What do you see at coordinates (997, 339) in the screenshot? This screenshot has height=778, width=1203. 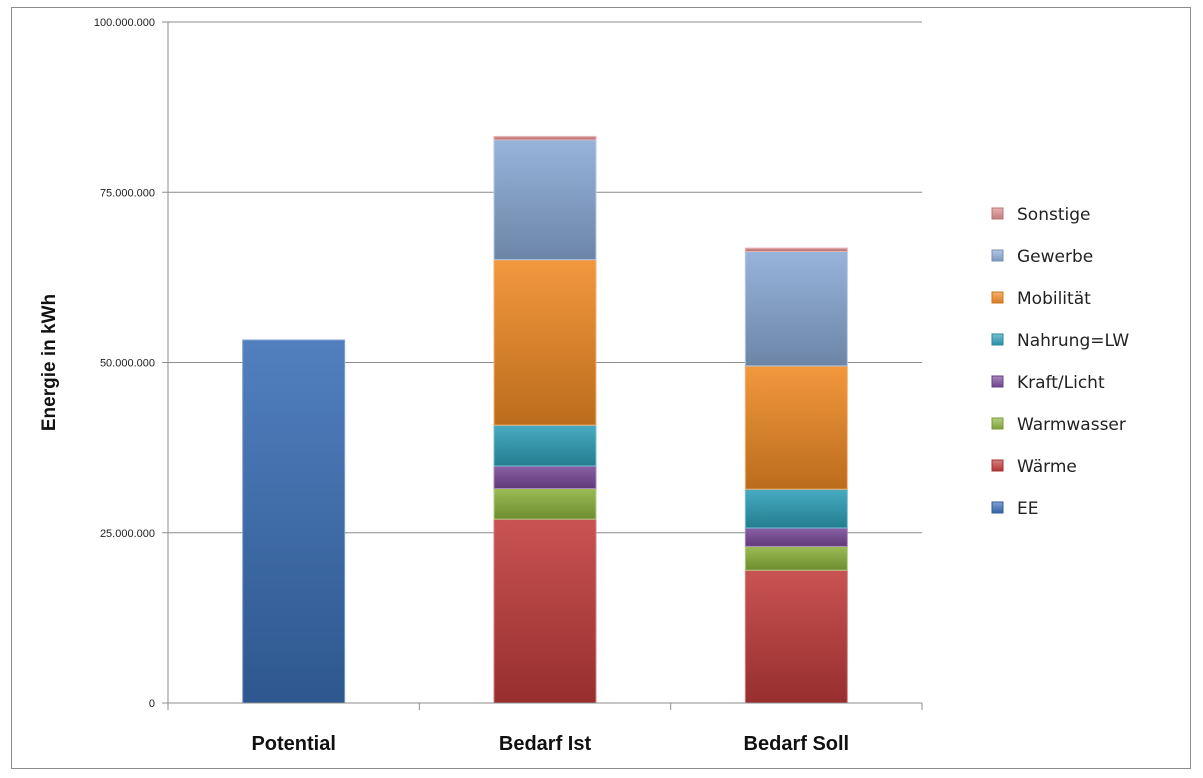 I see `legend-swatch-nahrung-lw` at bounding box center [997, 339].